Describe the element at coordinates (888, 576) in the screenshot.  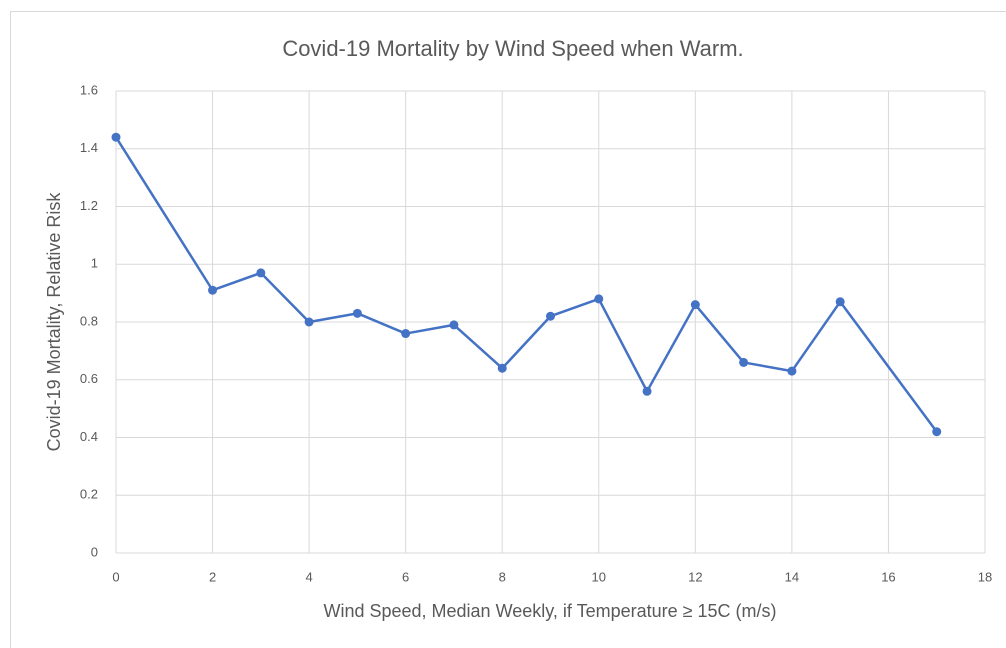
I see `x-tick-label: 16` at that location.